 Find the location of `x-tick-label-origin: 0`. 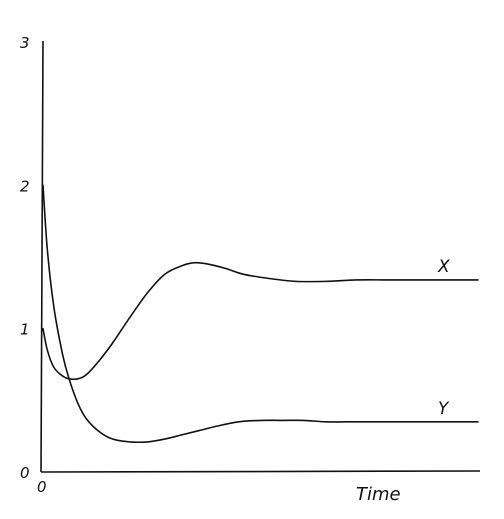

x-tick-label-origin: 0 is located at coordinates (42, 487).